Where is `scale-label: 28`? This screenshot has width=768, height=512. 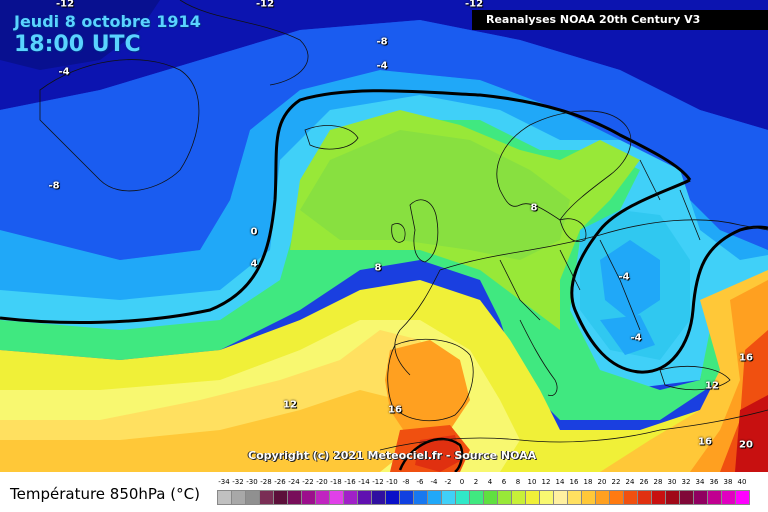
scale-label: 28 is located at coordinates (658, 482).